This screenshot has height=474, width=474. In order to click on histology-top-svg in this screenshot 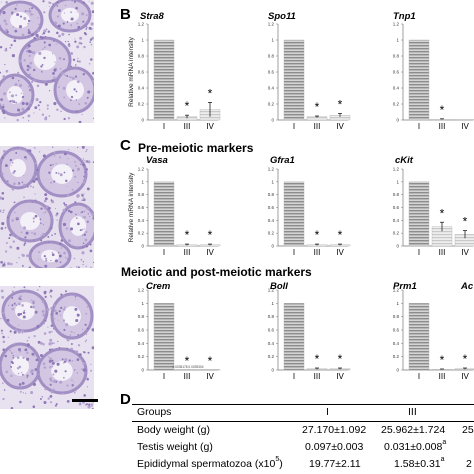, I will do `click(47, 61)`.